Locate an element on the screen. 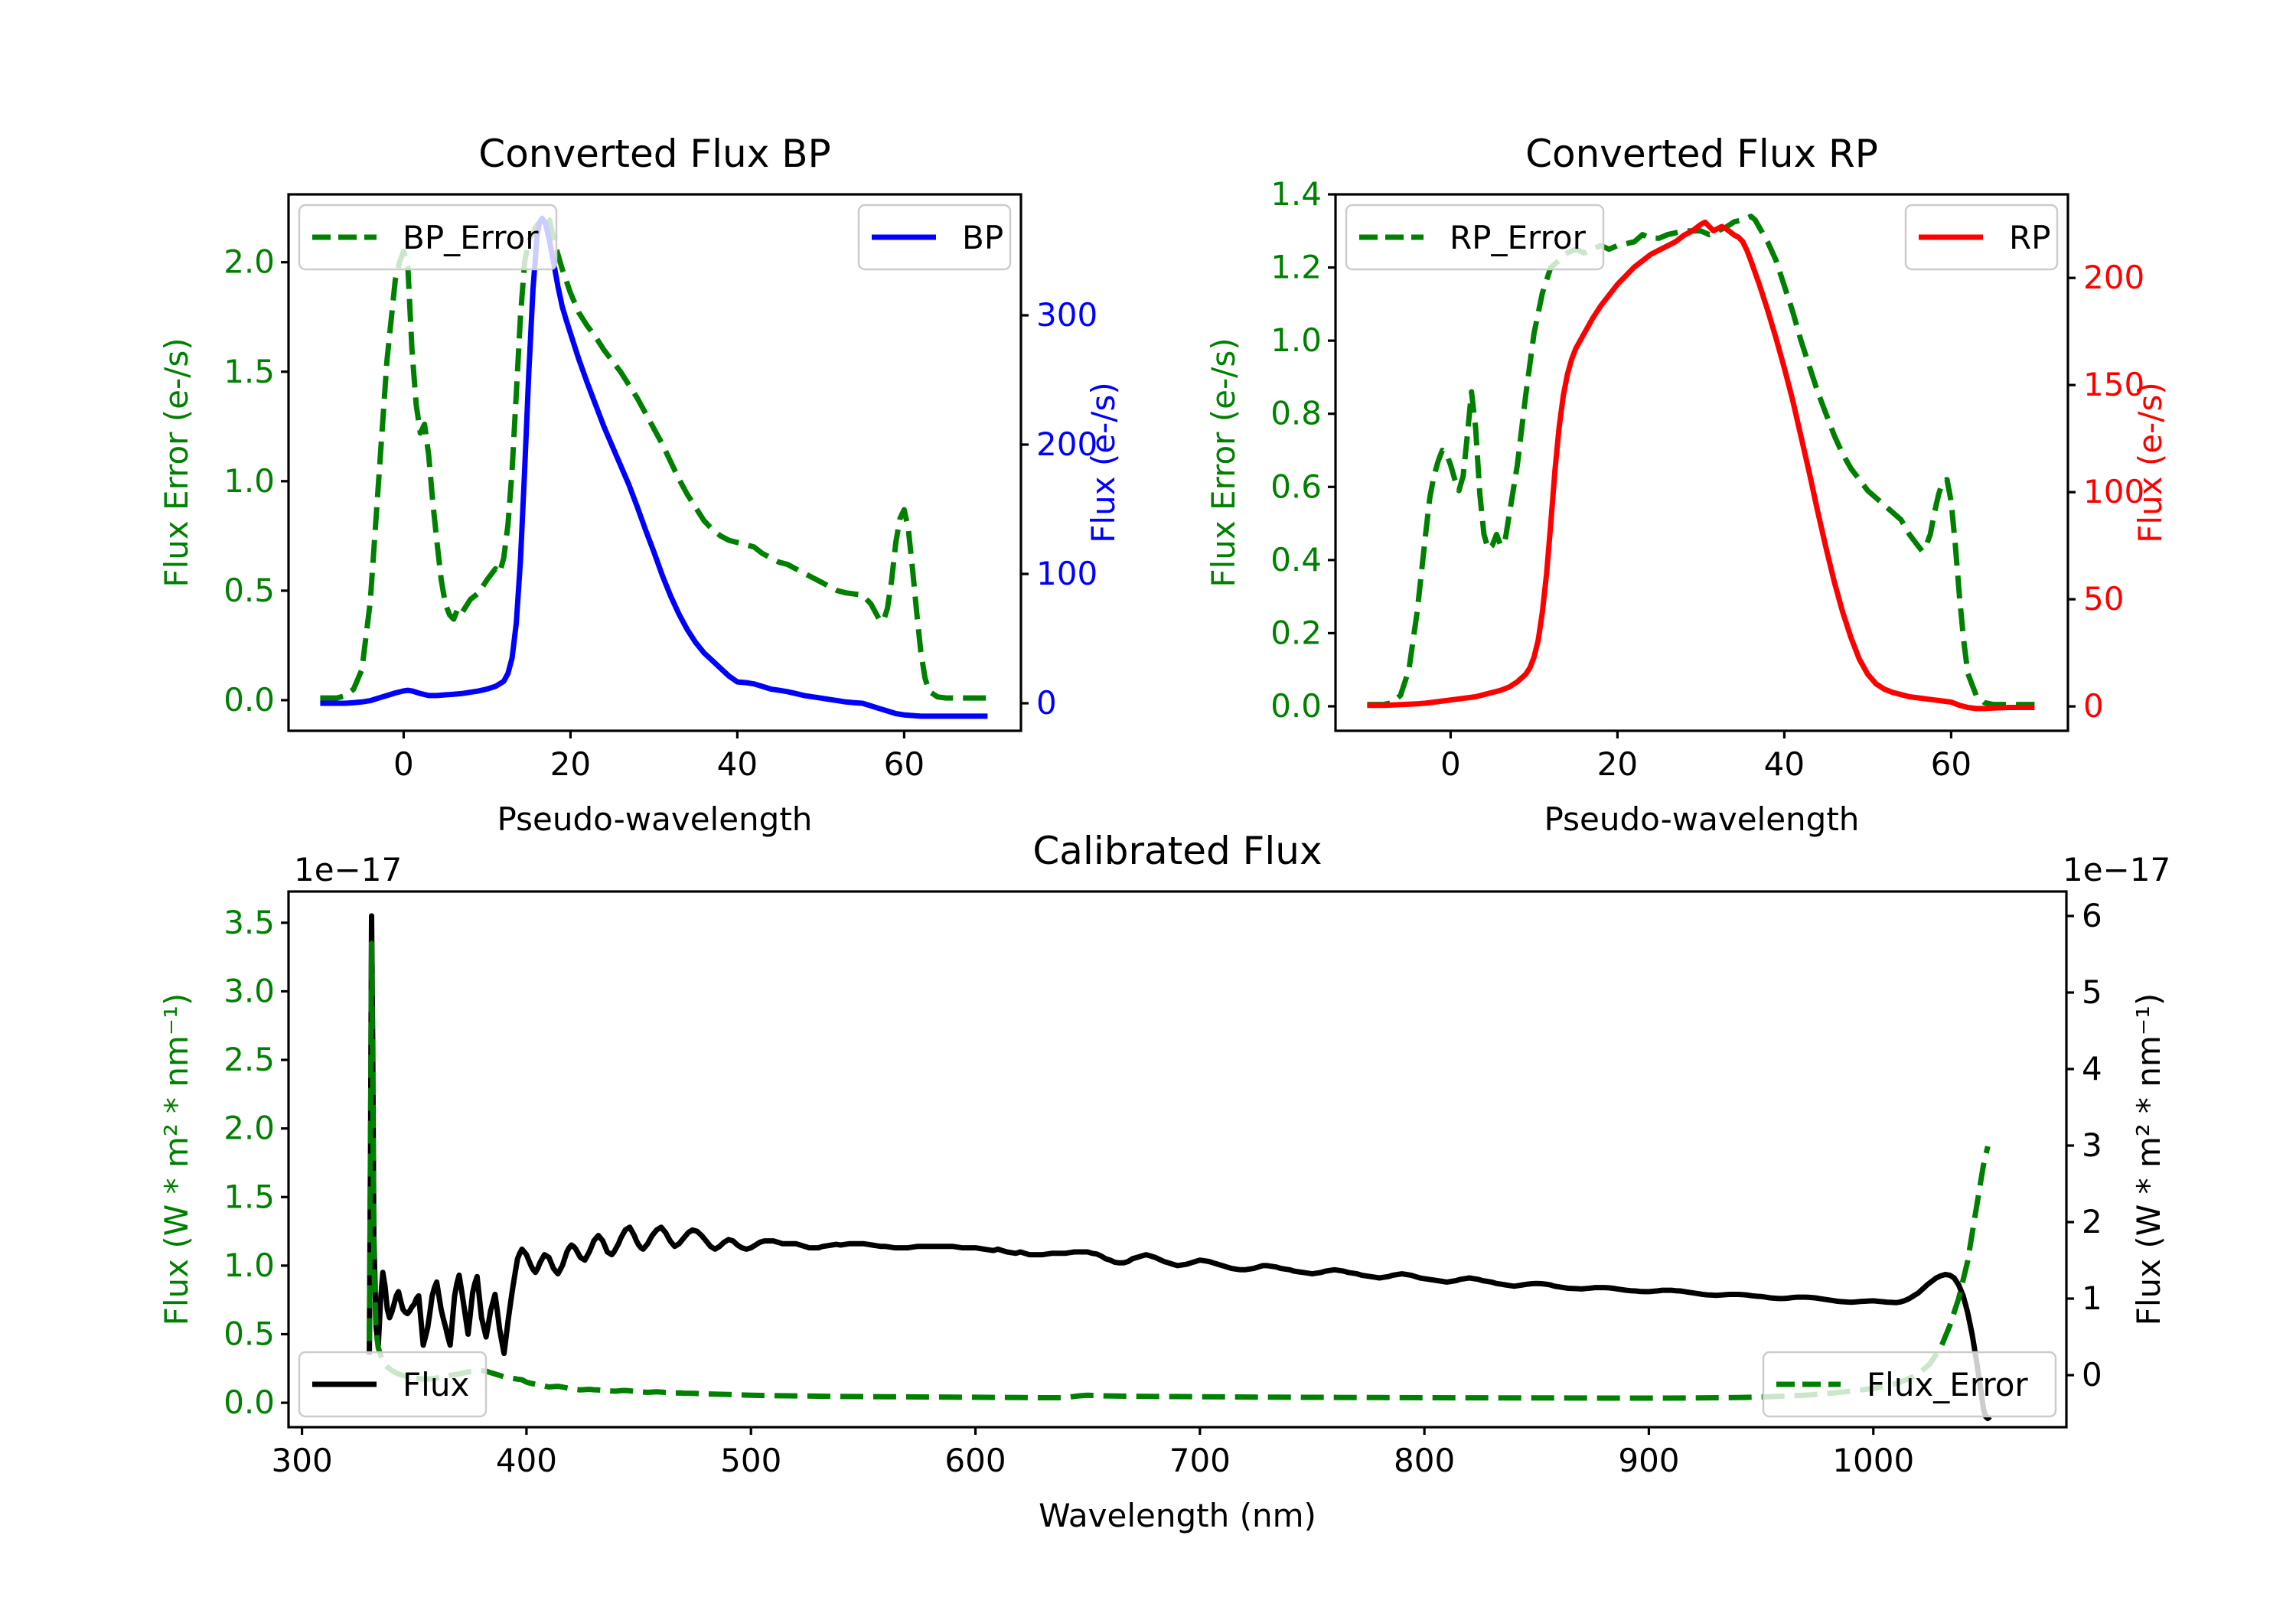  bp-x-tick-label: 60 is located at coordinates (904, 764).